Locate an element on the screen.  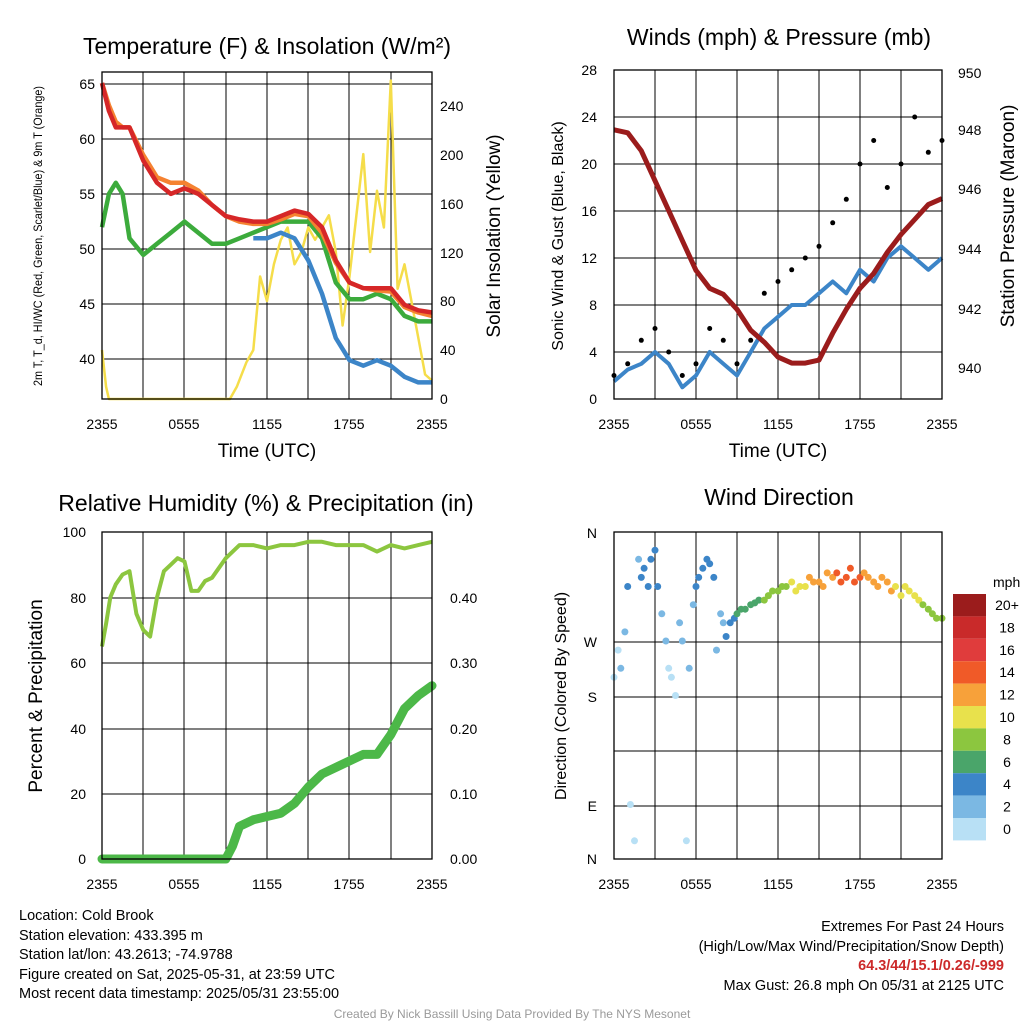
temperature-left-ticks: 65 60 55 50 45 40 is located at coordinates (87, 221).